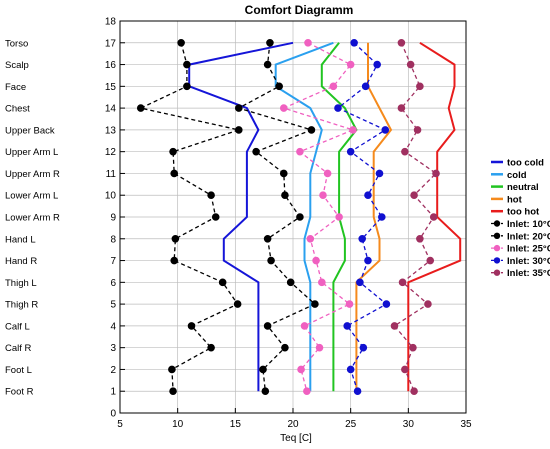 The height and width of the screenshot is (449, 550). Describe the element at coordinates (111, 22) in the screenshot. I see `y-tick-label: 18` at that location.